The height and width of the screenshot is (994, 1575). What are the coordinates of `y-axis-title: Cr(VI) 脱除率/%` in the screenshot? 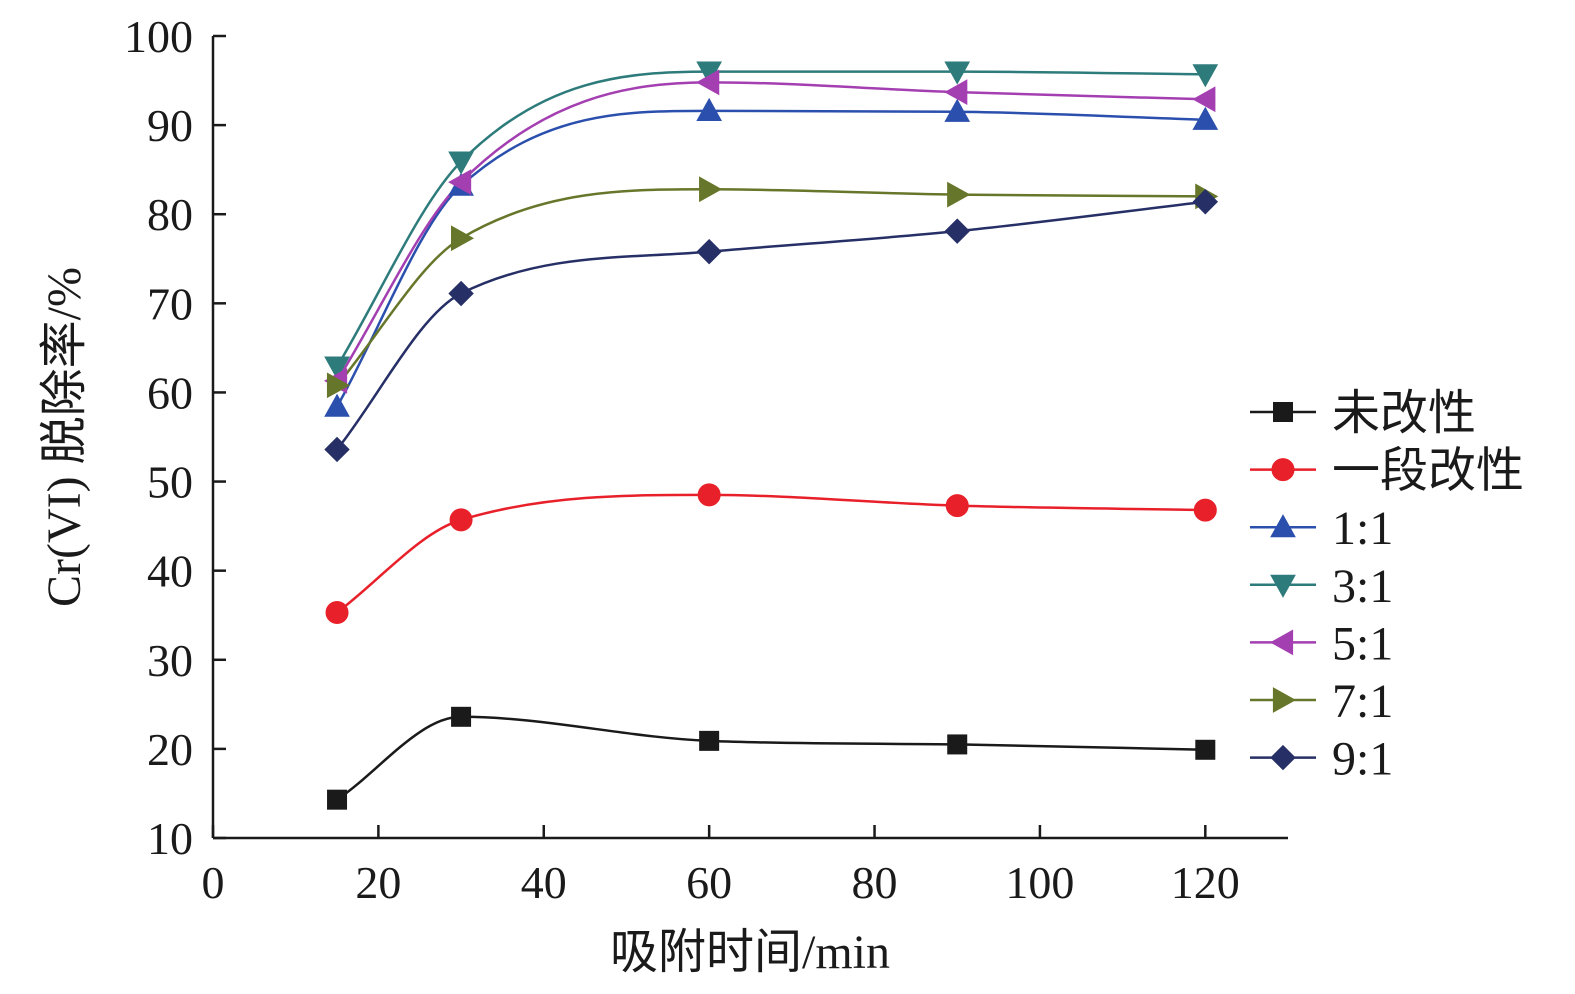 It's located at (64, 437).